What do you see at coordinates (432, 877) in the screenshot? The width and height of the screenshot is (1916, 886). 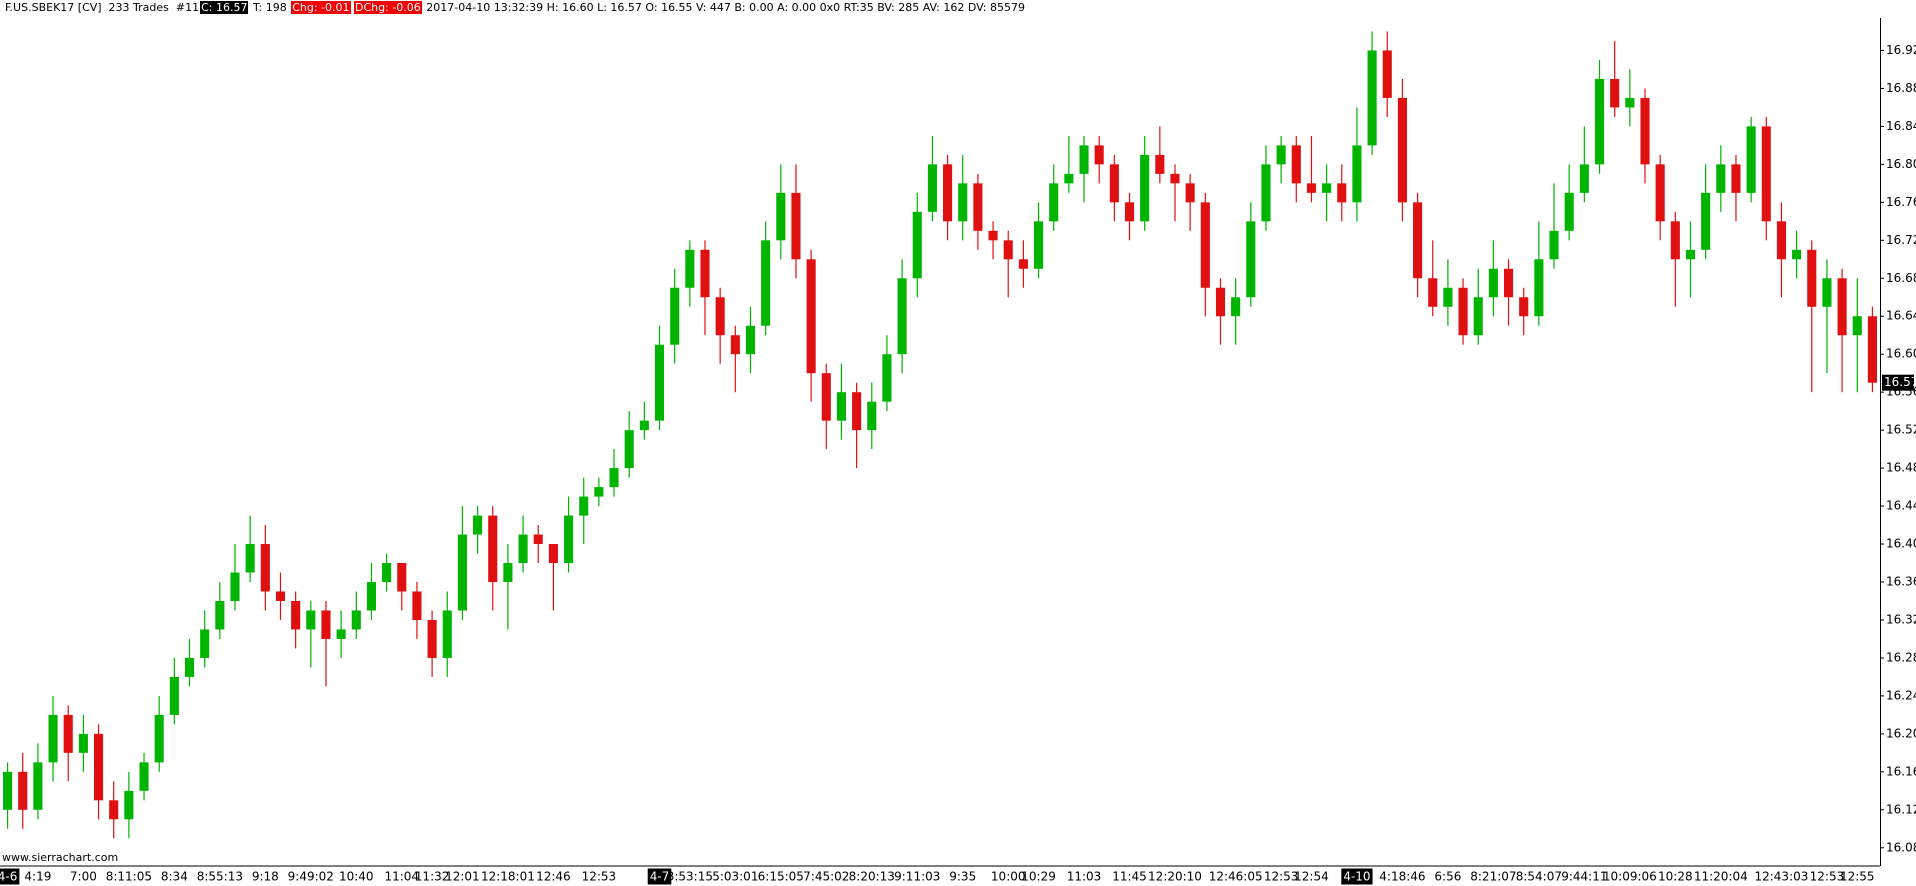 I see `x-tick-label: 11:32` at bounding box center [432, 877].